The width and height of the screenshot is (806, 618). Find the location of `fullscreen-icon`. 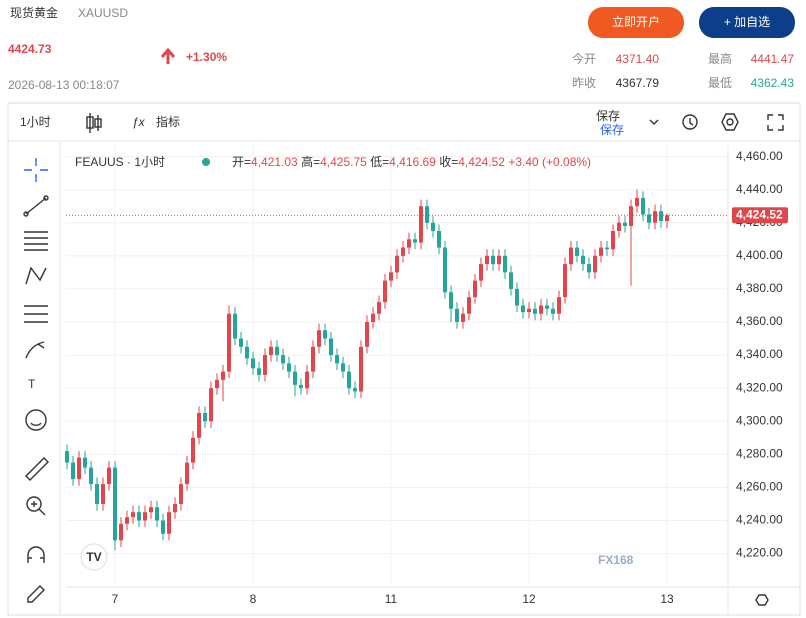

fullscreen-icon is located at coordinates (775, 122).